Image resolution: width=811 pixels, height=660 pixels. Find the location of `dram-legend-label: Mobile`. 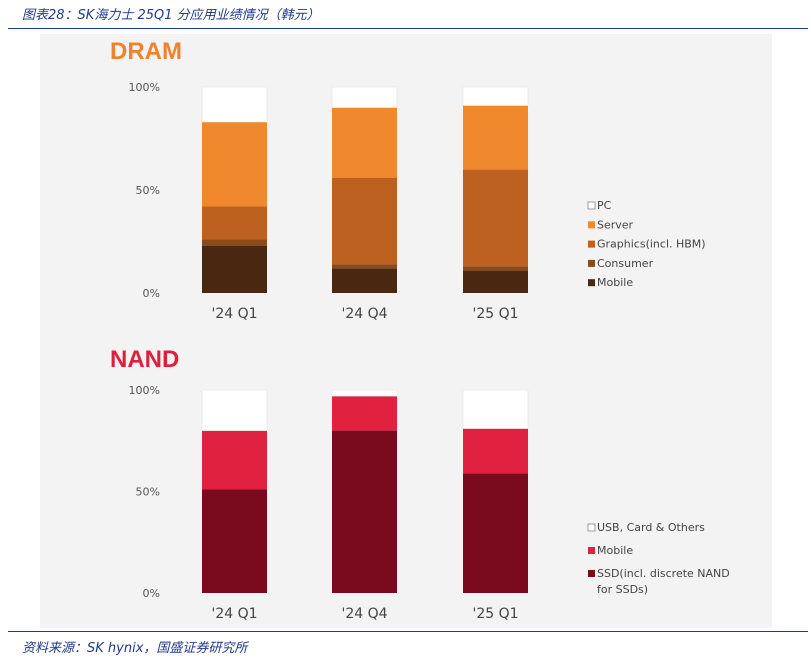

dram-legend-label: Mobile is located at coordinates (615, 282).